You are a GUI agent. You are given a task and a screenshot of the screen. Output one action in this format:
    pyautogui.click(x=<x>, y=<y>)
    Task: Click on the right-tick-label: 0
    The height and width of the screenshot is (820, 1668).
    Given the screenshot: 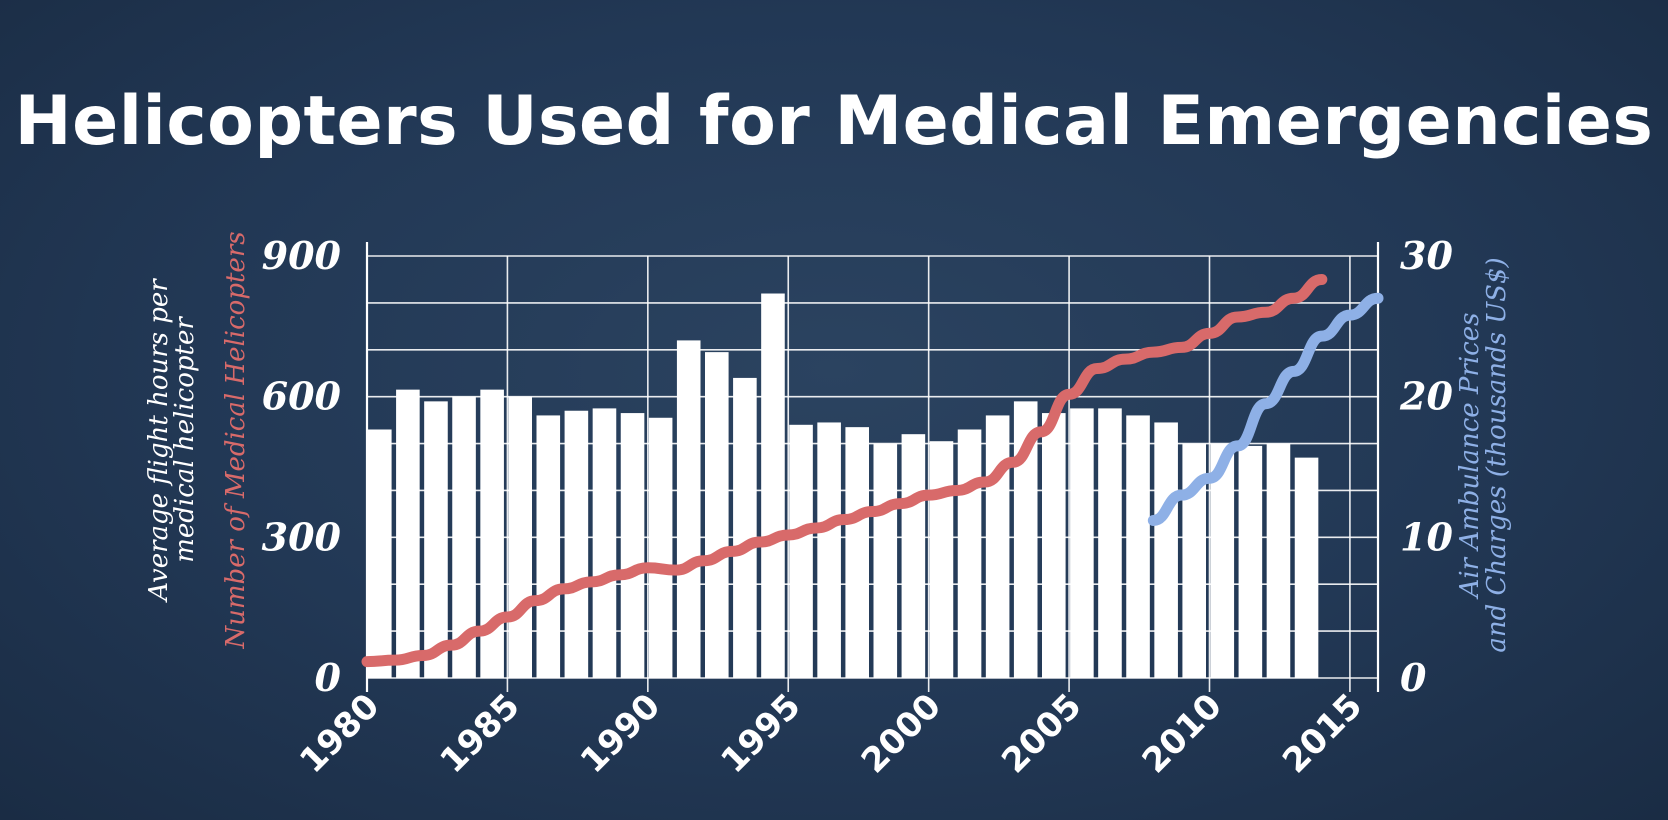 What is the action you would take?
    pyautogui.click(x=1413, y=677)
    